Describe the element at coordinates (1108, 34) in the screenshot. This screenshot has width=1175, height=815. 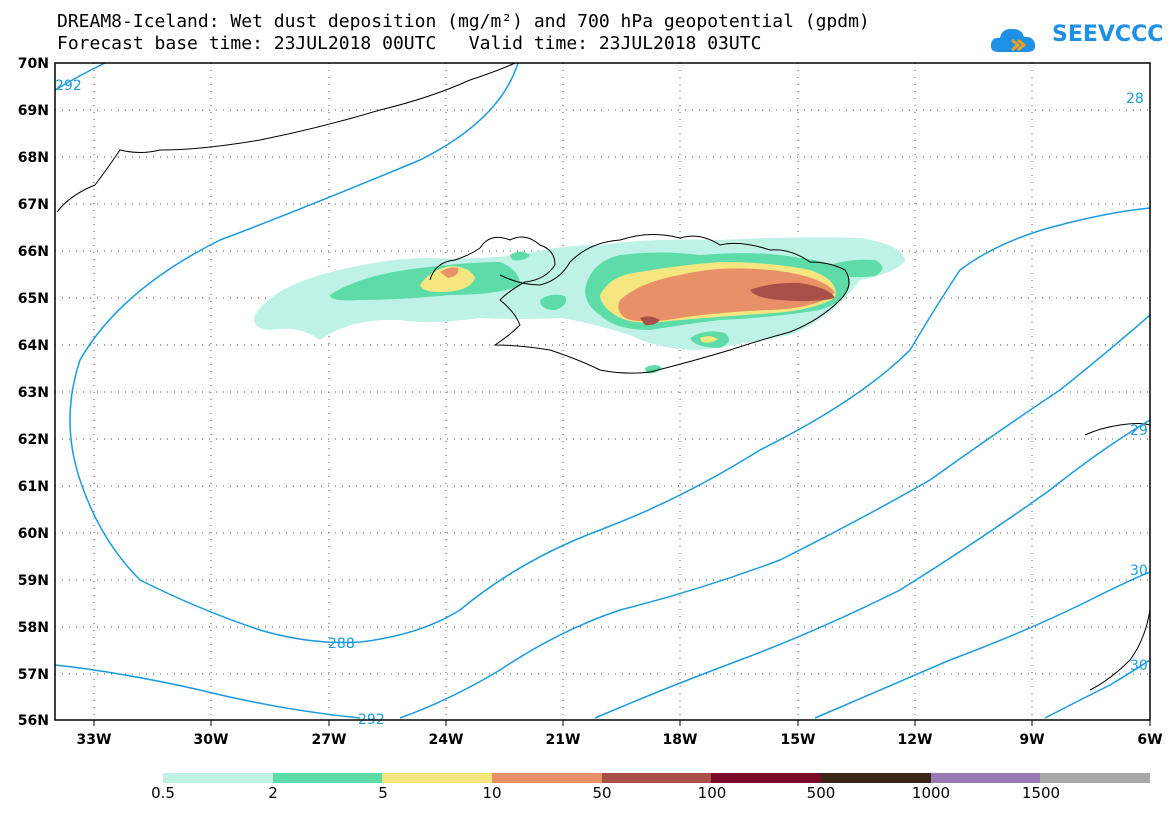
I see `logo-text: SEEVCCC` at that location.